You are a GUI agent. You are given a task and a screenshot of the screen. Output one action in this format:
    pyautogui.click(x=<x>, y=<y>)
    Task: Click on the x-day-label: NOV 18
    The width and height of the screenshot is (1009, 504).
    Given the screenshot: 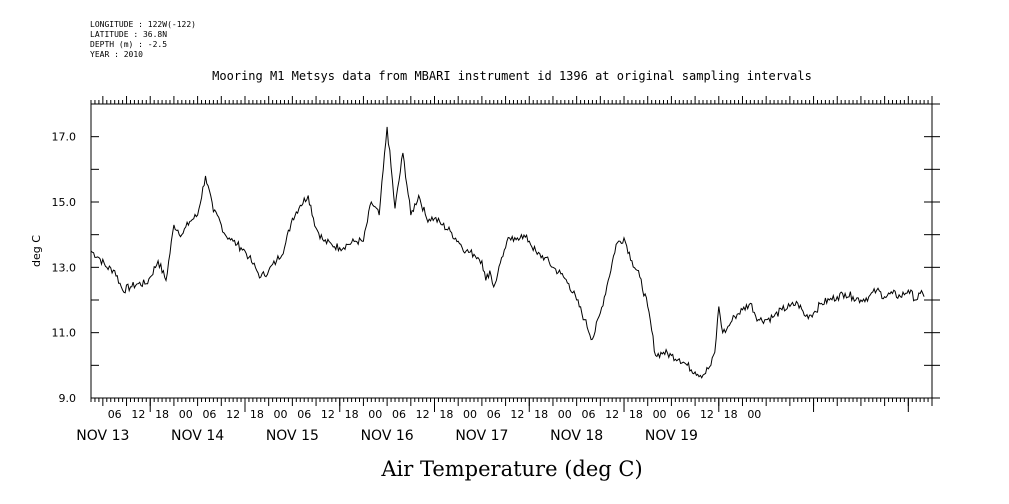 What is the action you would take?
    pyautogui.click(x=576, y=436)
    